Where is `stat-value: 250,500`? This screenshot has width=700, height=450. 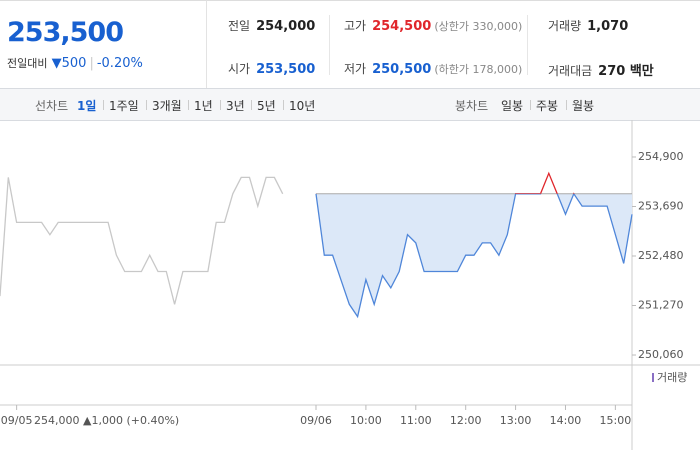 stat-value: 250,500 is located at coordinates (402, 69).